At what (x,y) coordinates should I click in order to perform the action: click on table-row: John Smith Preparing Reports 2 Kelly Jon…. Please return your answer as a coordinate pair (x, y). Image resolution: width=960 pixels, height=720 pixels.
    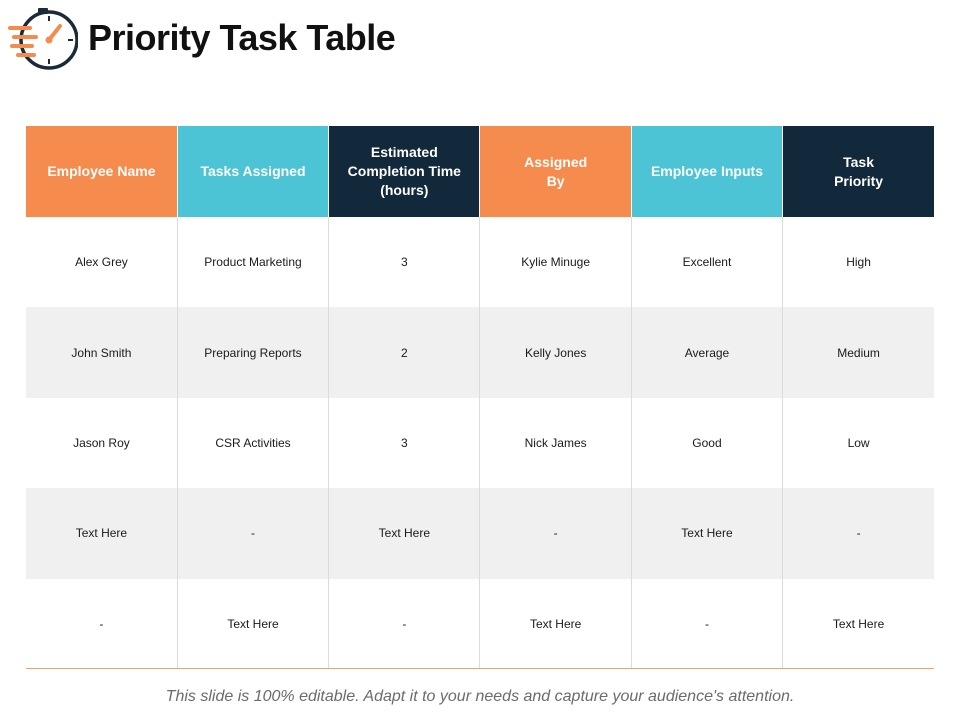
    Looking at the image, I should click on (480, 352).